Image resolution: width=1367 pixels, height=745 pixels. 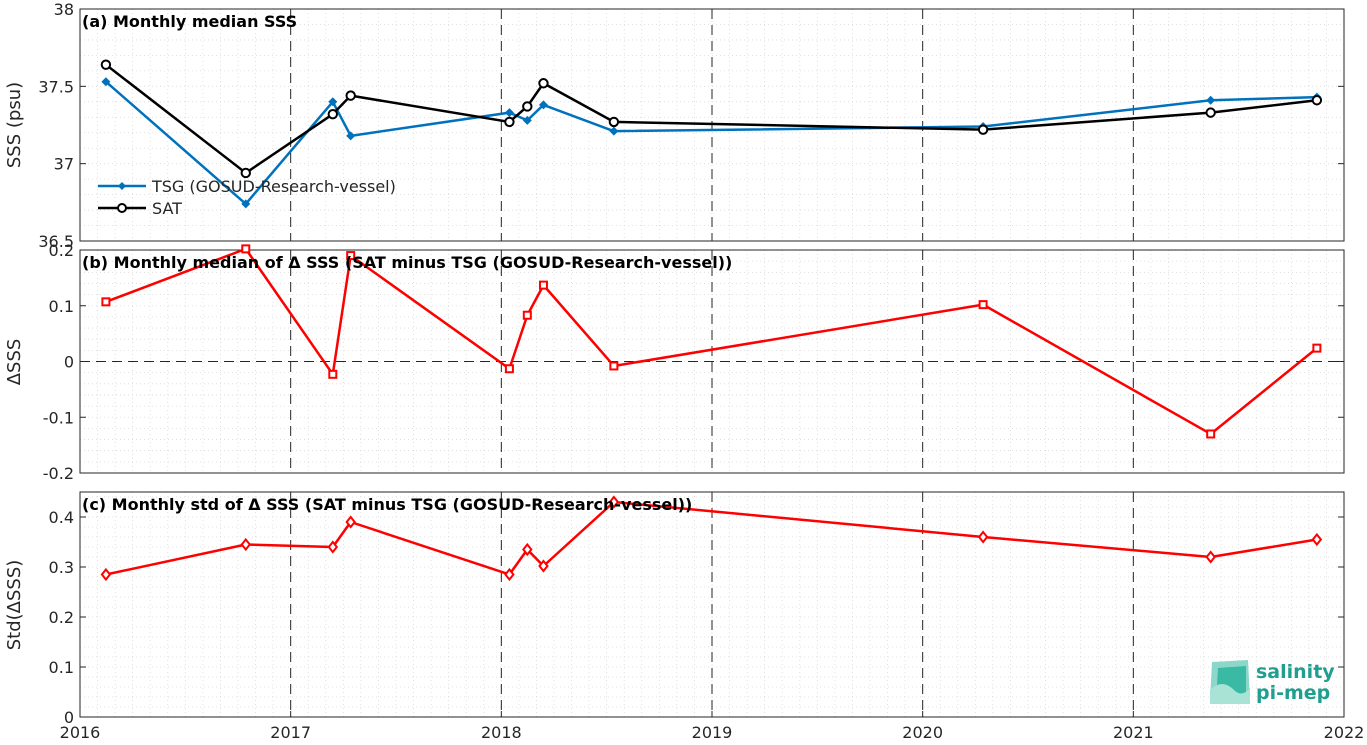 I want to click on y-tick-label: 0.4, so click(x=61, y=517).